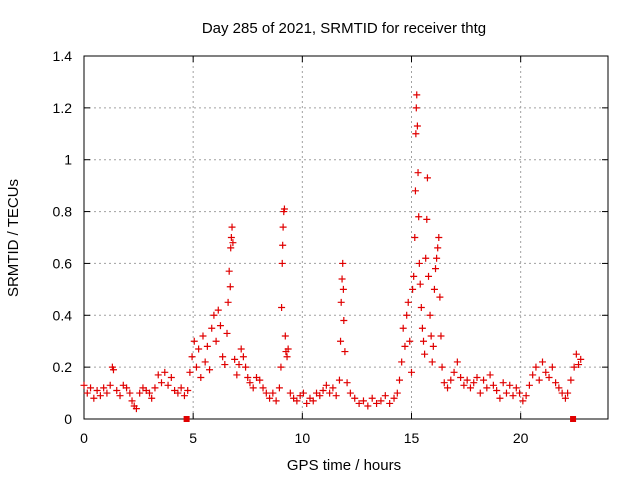 The image size is (640, 480). What do you see at coordinates (521, 438) in the screenshot?
I see `x-tick-label: 20` at bounding box center [521, 438].